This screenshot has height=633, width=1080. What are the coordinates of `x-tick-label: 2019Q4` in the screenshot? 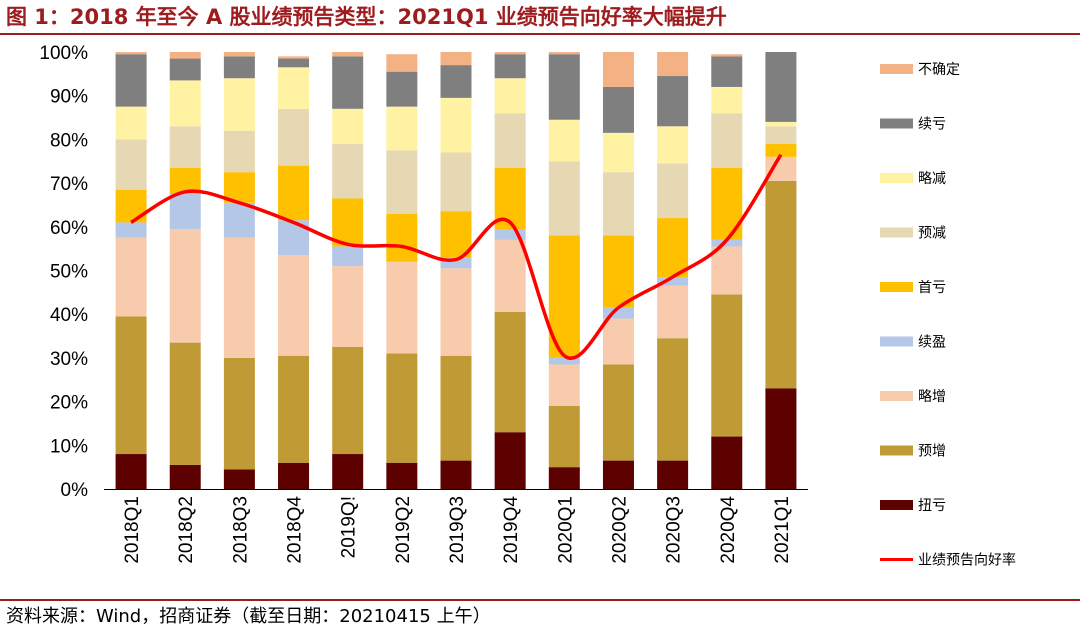 It's located at (511, 530).